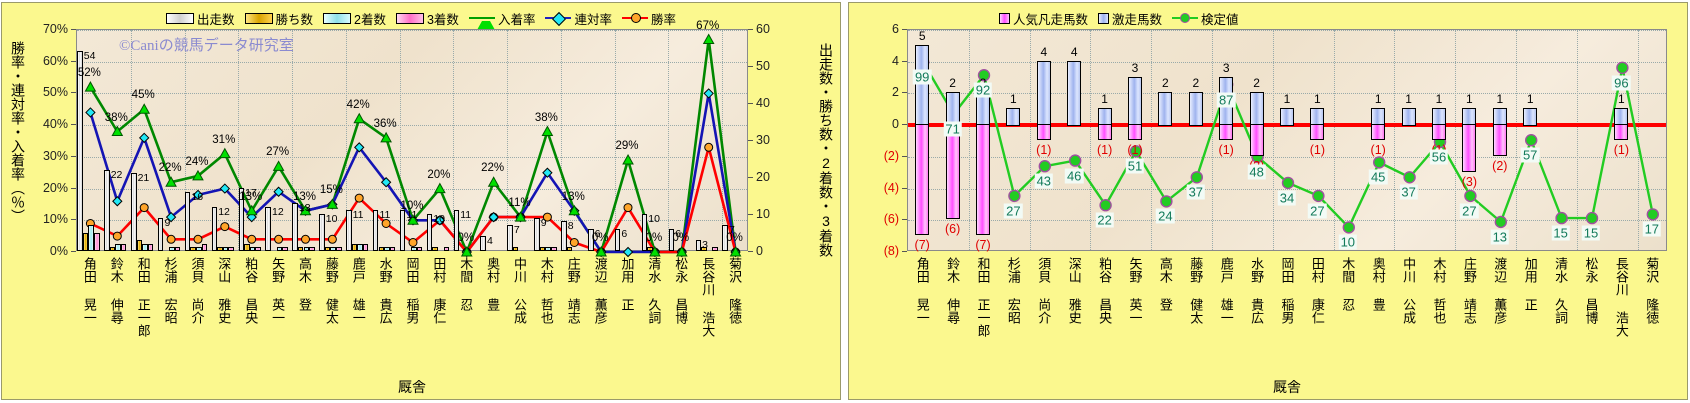 The width and height of the screenshot is (1690, 403). I want to click on test-value-label: 48, so click(1256, 172).